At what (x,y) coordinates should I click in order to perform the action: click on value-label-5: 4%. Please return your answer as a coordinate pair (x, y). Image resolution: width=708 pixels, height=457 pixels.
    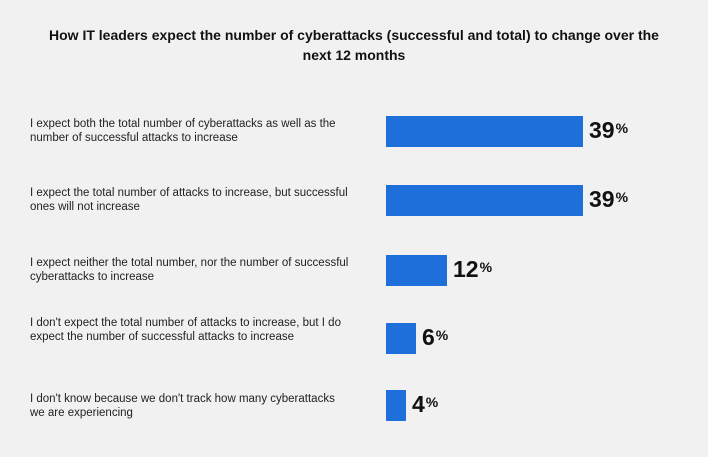
    Looking at the image, I should click on (425, 404).